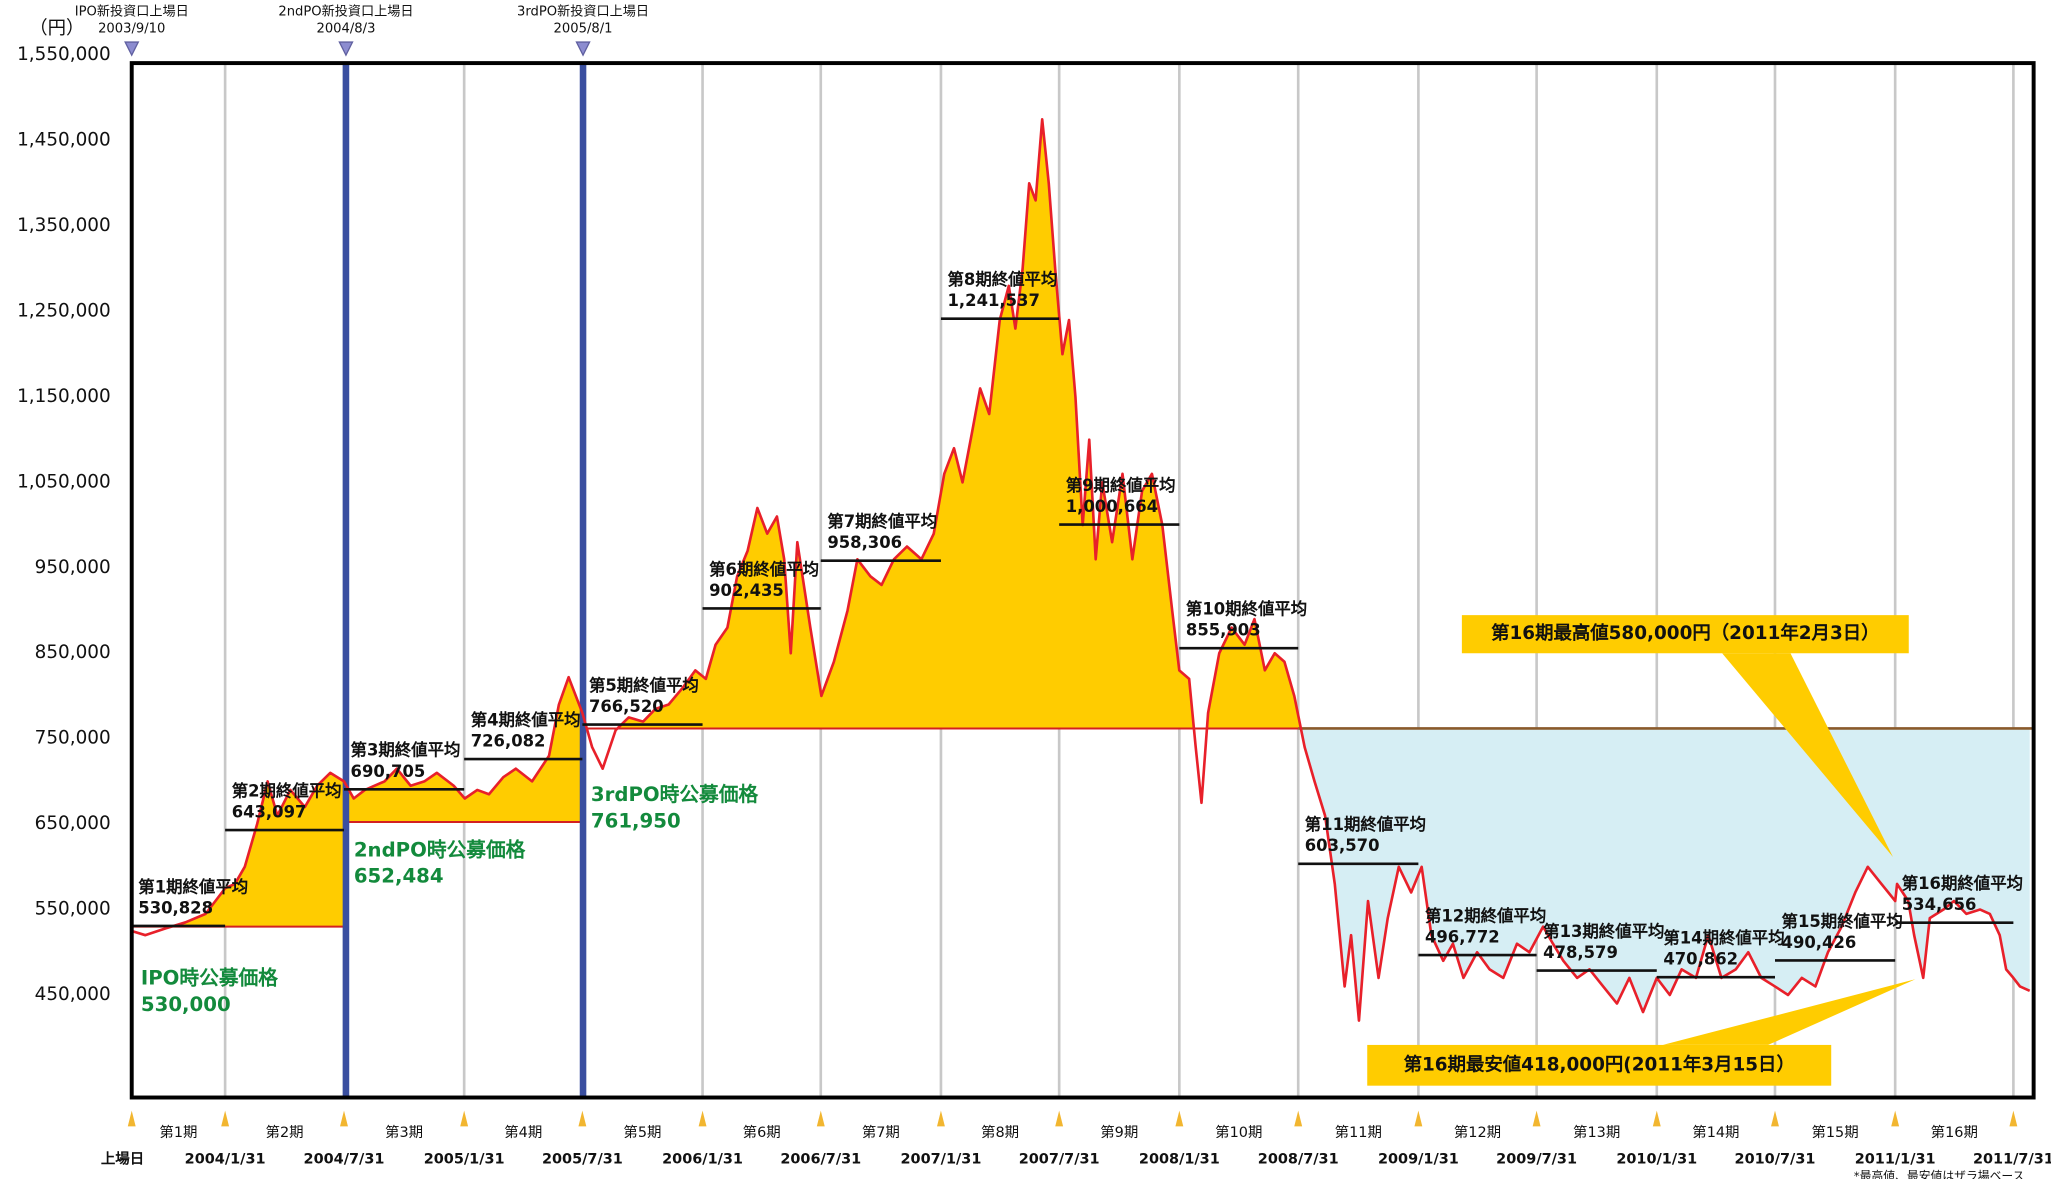  Describe the element at coordinates (64, 481) in the screenshot. I see `y-tick-label: 1,050,000` at that location.